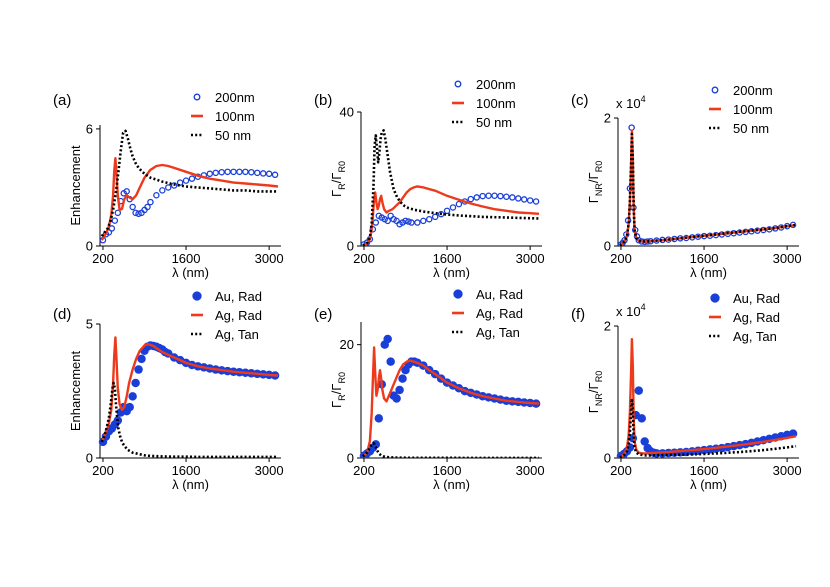  Describe the element at coordinates (364, 258) in the screenshot. I see `x-tick-label: 200` at that location.